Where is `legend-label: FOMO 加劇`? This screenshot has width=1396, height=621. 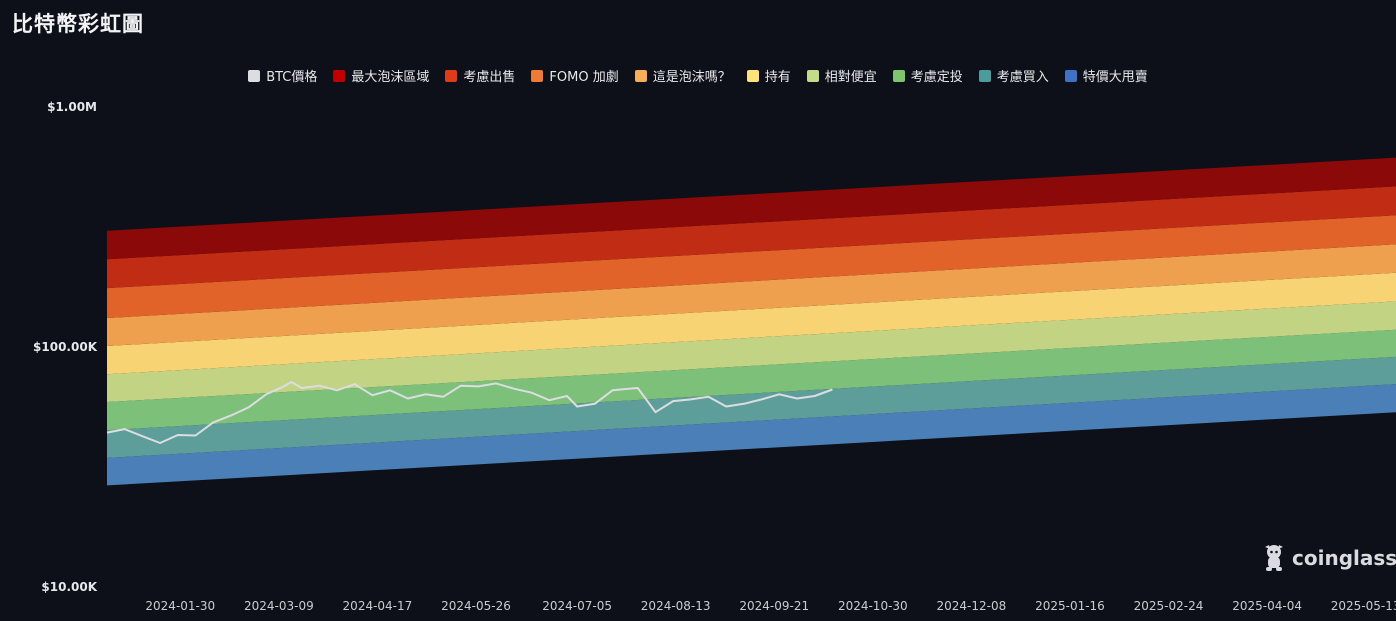
legend-label: FOMO 加劇 is located at coordinates (584, 77).